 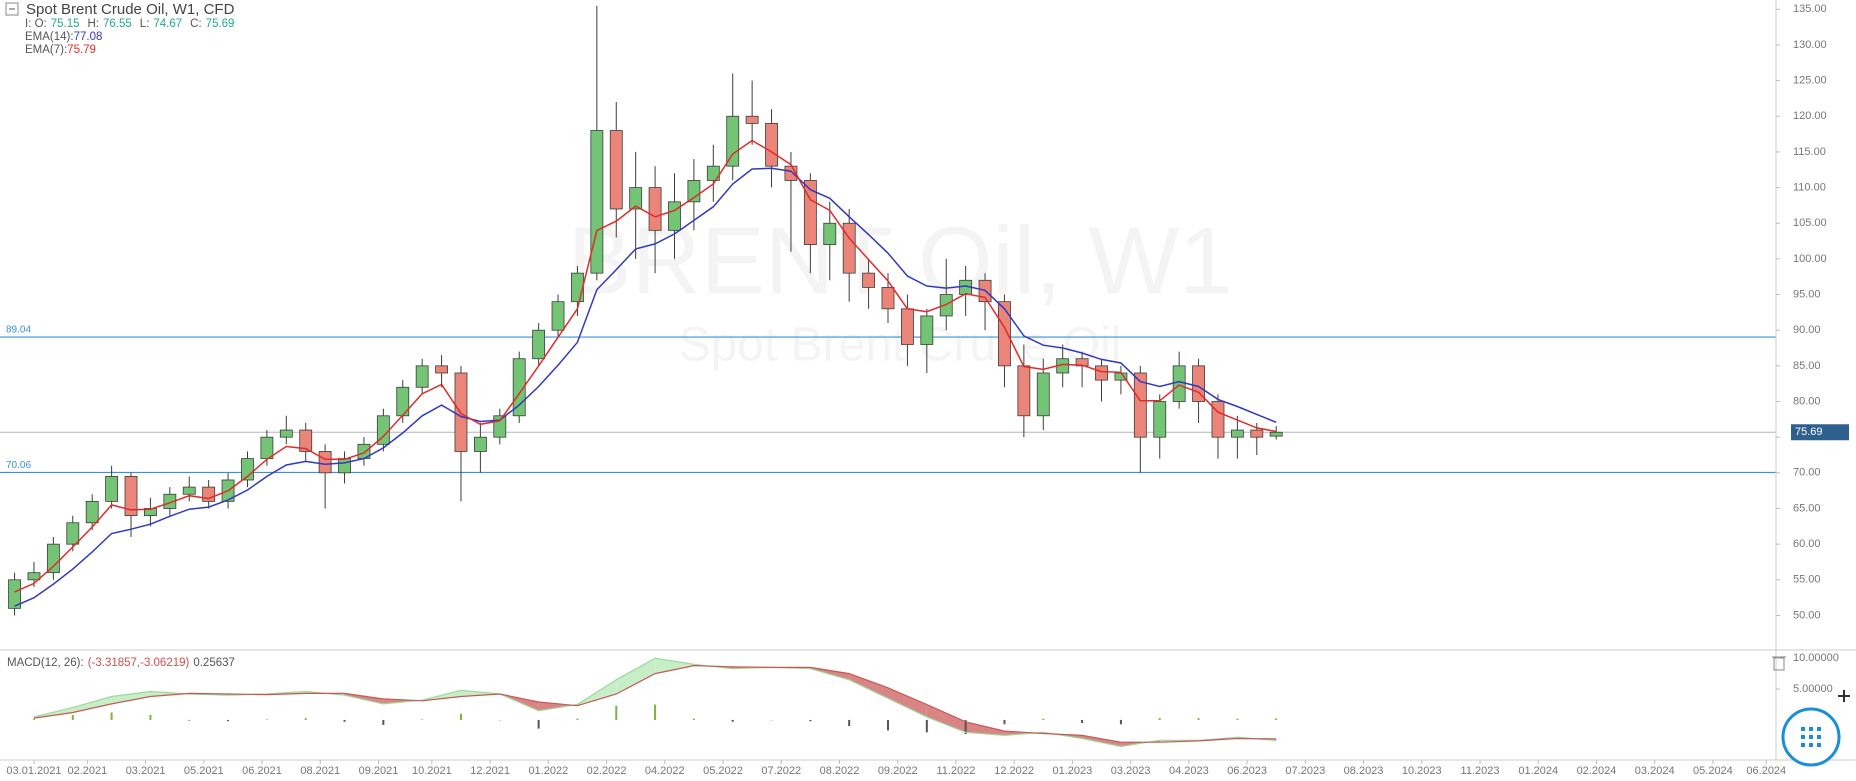 What do you see at coordinates (146, 771) in the screenshot?
I see `x-tick-label: 03.2021` at bounding box center [146, 771].